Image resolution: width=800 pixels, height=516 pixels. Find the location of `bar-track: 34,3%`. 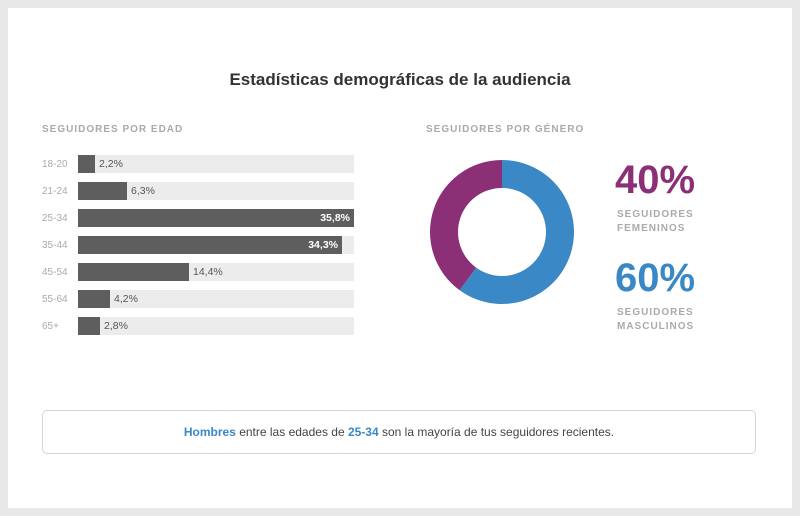

bar-track: 34,3% is located at coordinates (216, 245).